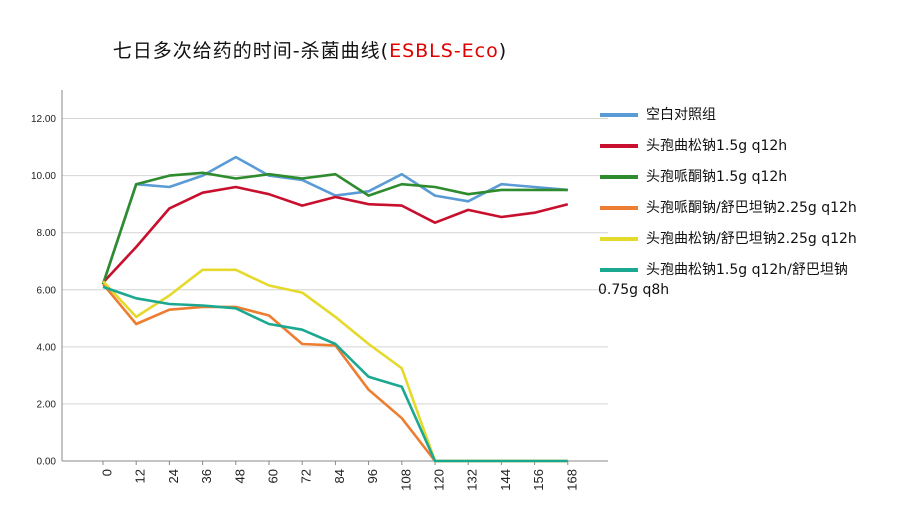  Describe the element at coordinates (747, 270) in the screenshot. I see `legend-label: 头孢曲松钠1.5g q12h/舒巴坦钠` at that location.